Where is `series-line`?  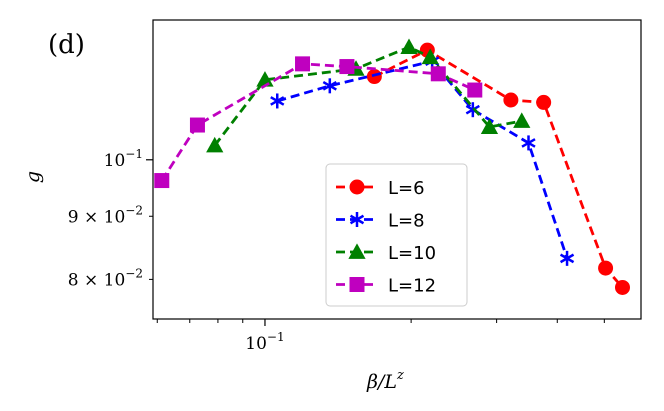 series-line is located at coordinates (318, 122).